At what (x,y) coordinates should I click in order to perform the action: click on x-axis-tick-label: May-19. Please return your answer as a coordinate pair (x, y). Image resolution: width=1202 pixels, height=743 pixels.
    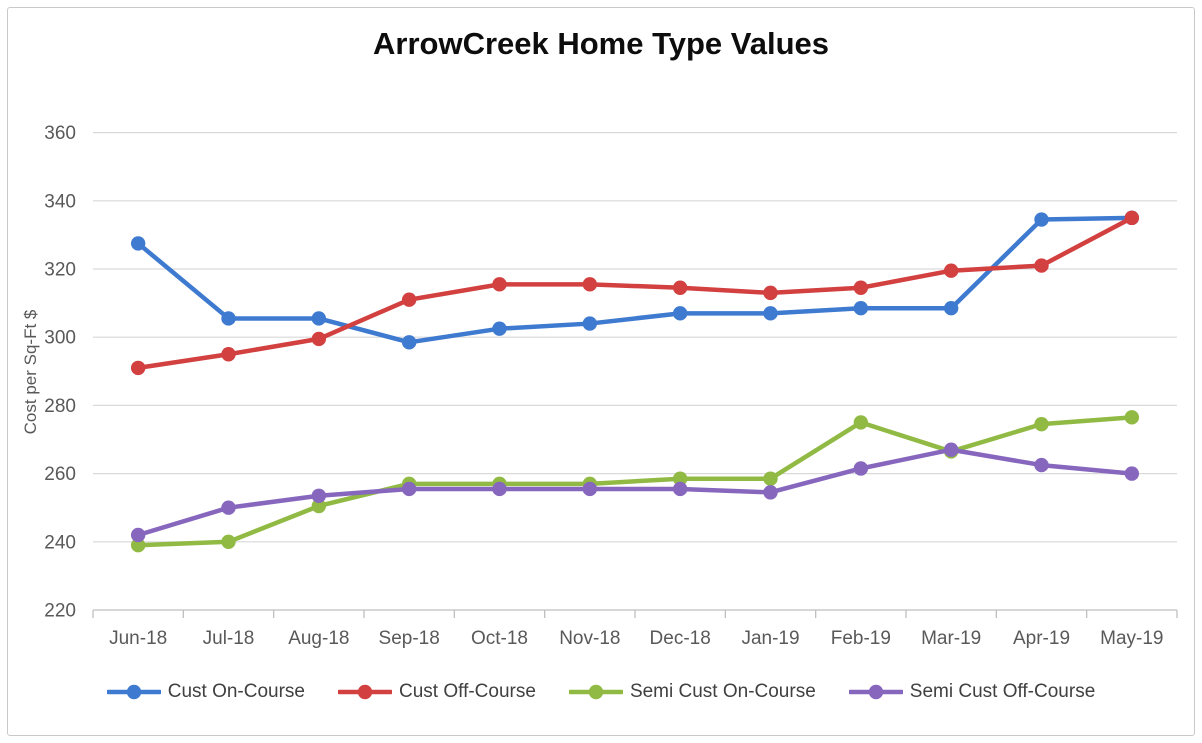
    Looking at the image, I should click on (1131, 638).